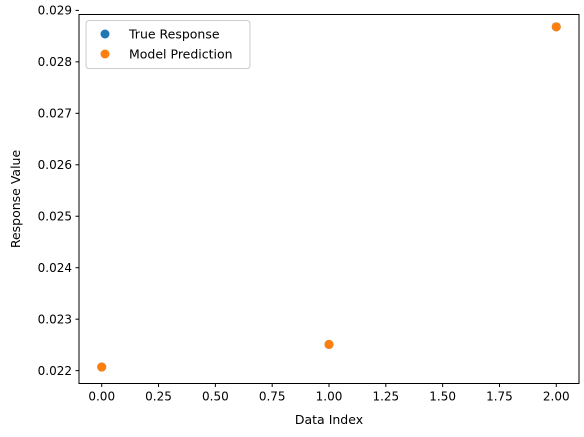 The image size is (584, 437). Describe the element at coordinates (55, 11) in the screenshot. I see `y-tick-label: 0.029` at that location.